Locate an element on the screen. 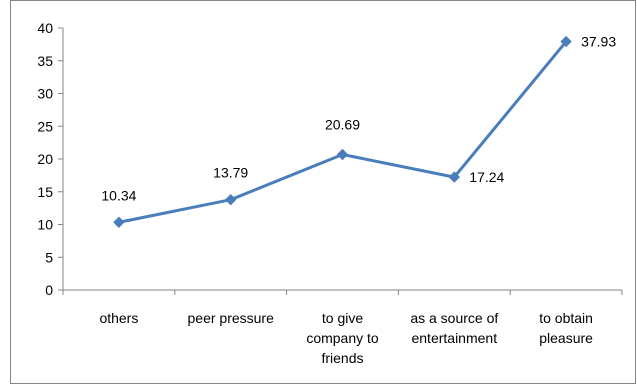  y-tick-label: 0 is located at coordinates (49, 290).